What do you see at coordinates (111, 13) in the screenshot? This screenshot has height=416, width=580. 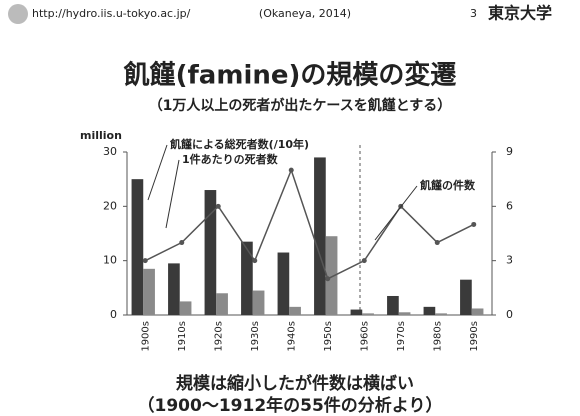 I see `header-url: http://hydro.iis.u-tokyo.ac.jp/` at bounding box center [111, 13].